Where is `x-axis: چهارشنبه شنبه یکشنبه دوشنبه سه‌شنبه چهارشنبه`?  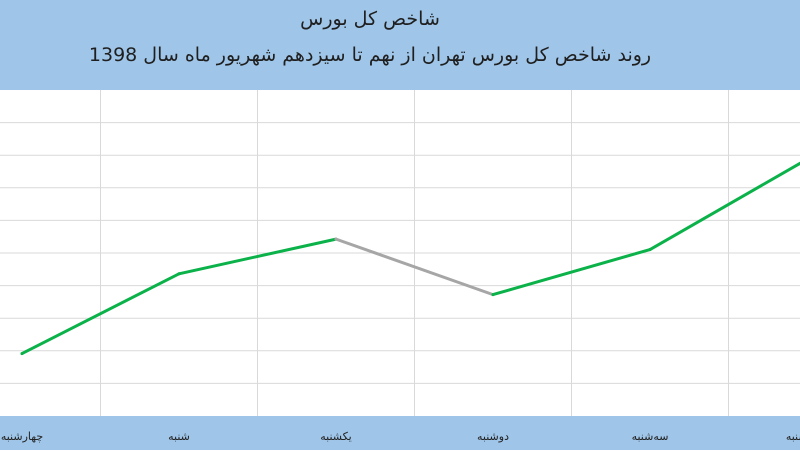
x-axis: چهارشنبه شنبه یکشنبه دوشنبه سه‌شنبه چهارشنبه is located at coordinates (400, 433).